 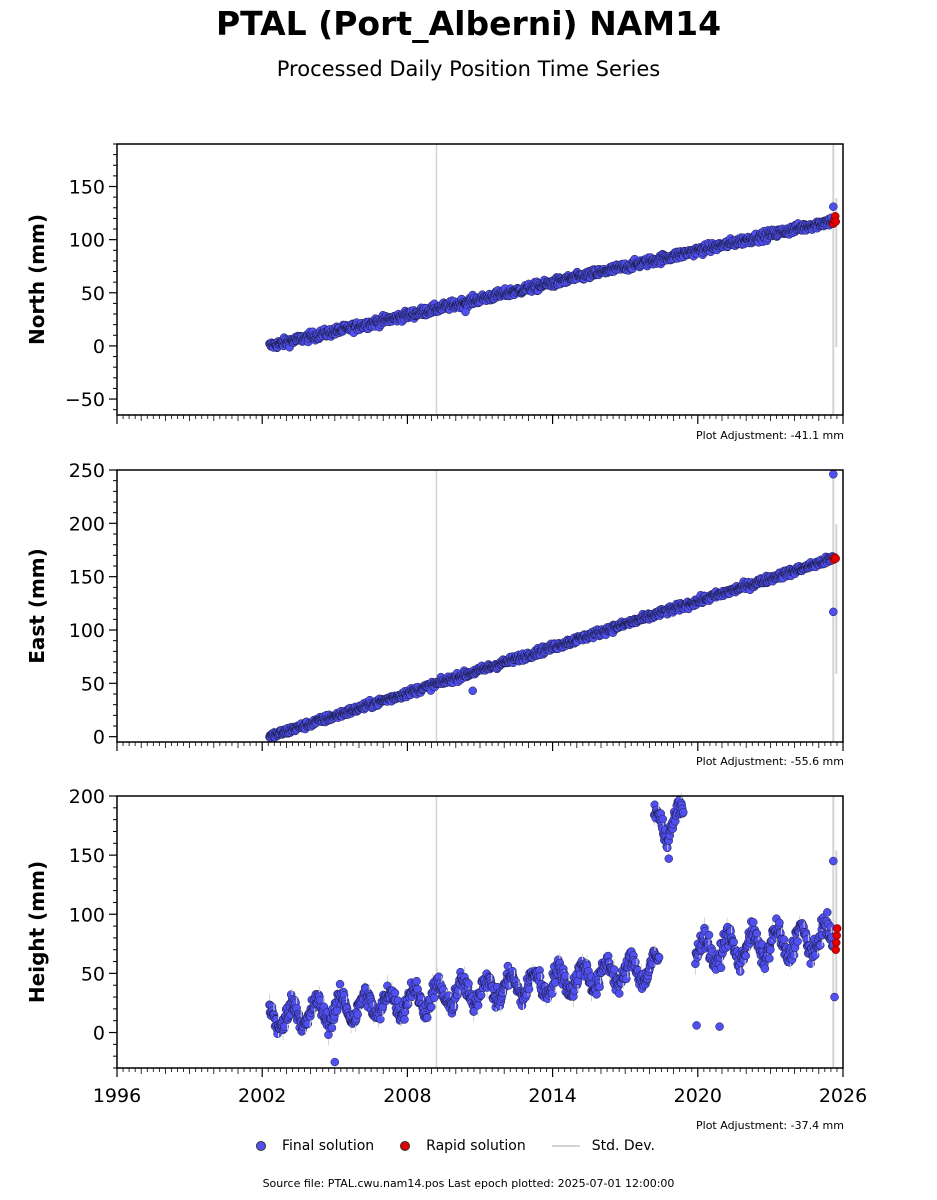 What do you see at coordinates (37, 279) in the screenshot?
I see `y-axis-label: North (mm)` at bounding box center [37, 279].